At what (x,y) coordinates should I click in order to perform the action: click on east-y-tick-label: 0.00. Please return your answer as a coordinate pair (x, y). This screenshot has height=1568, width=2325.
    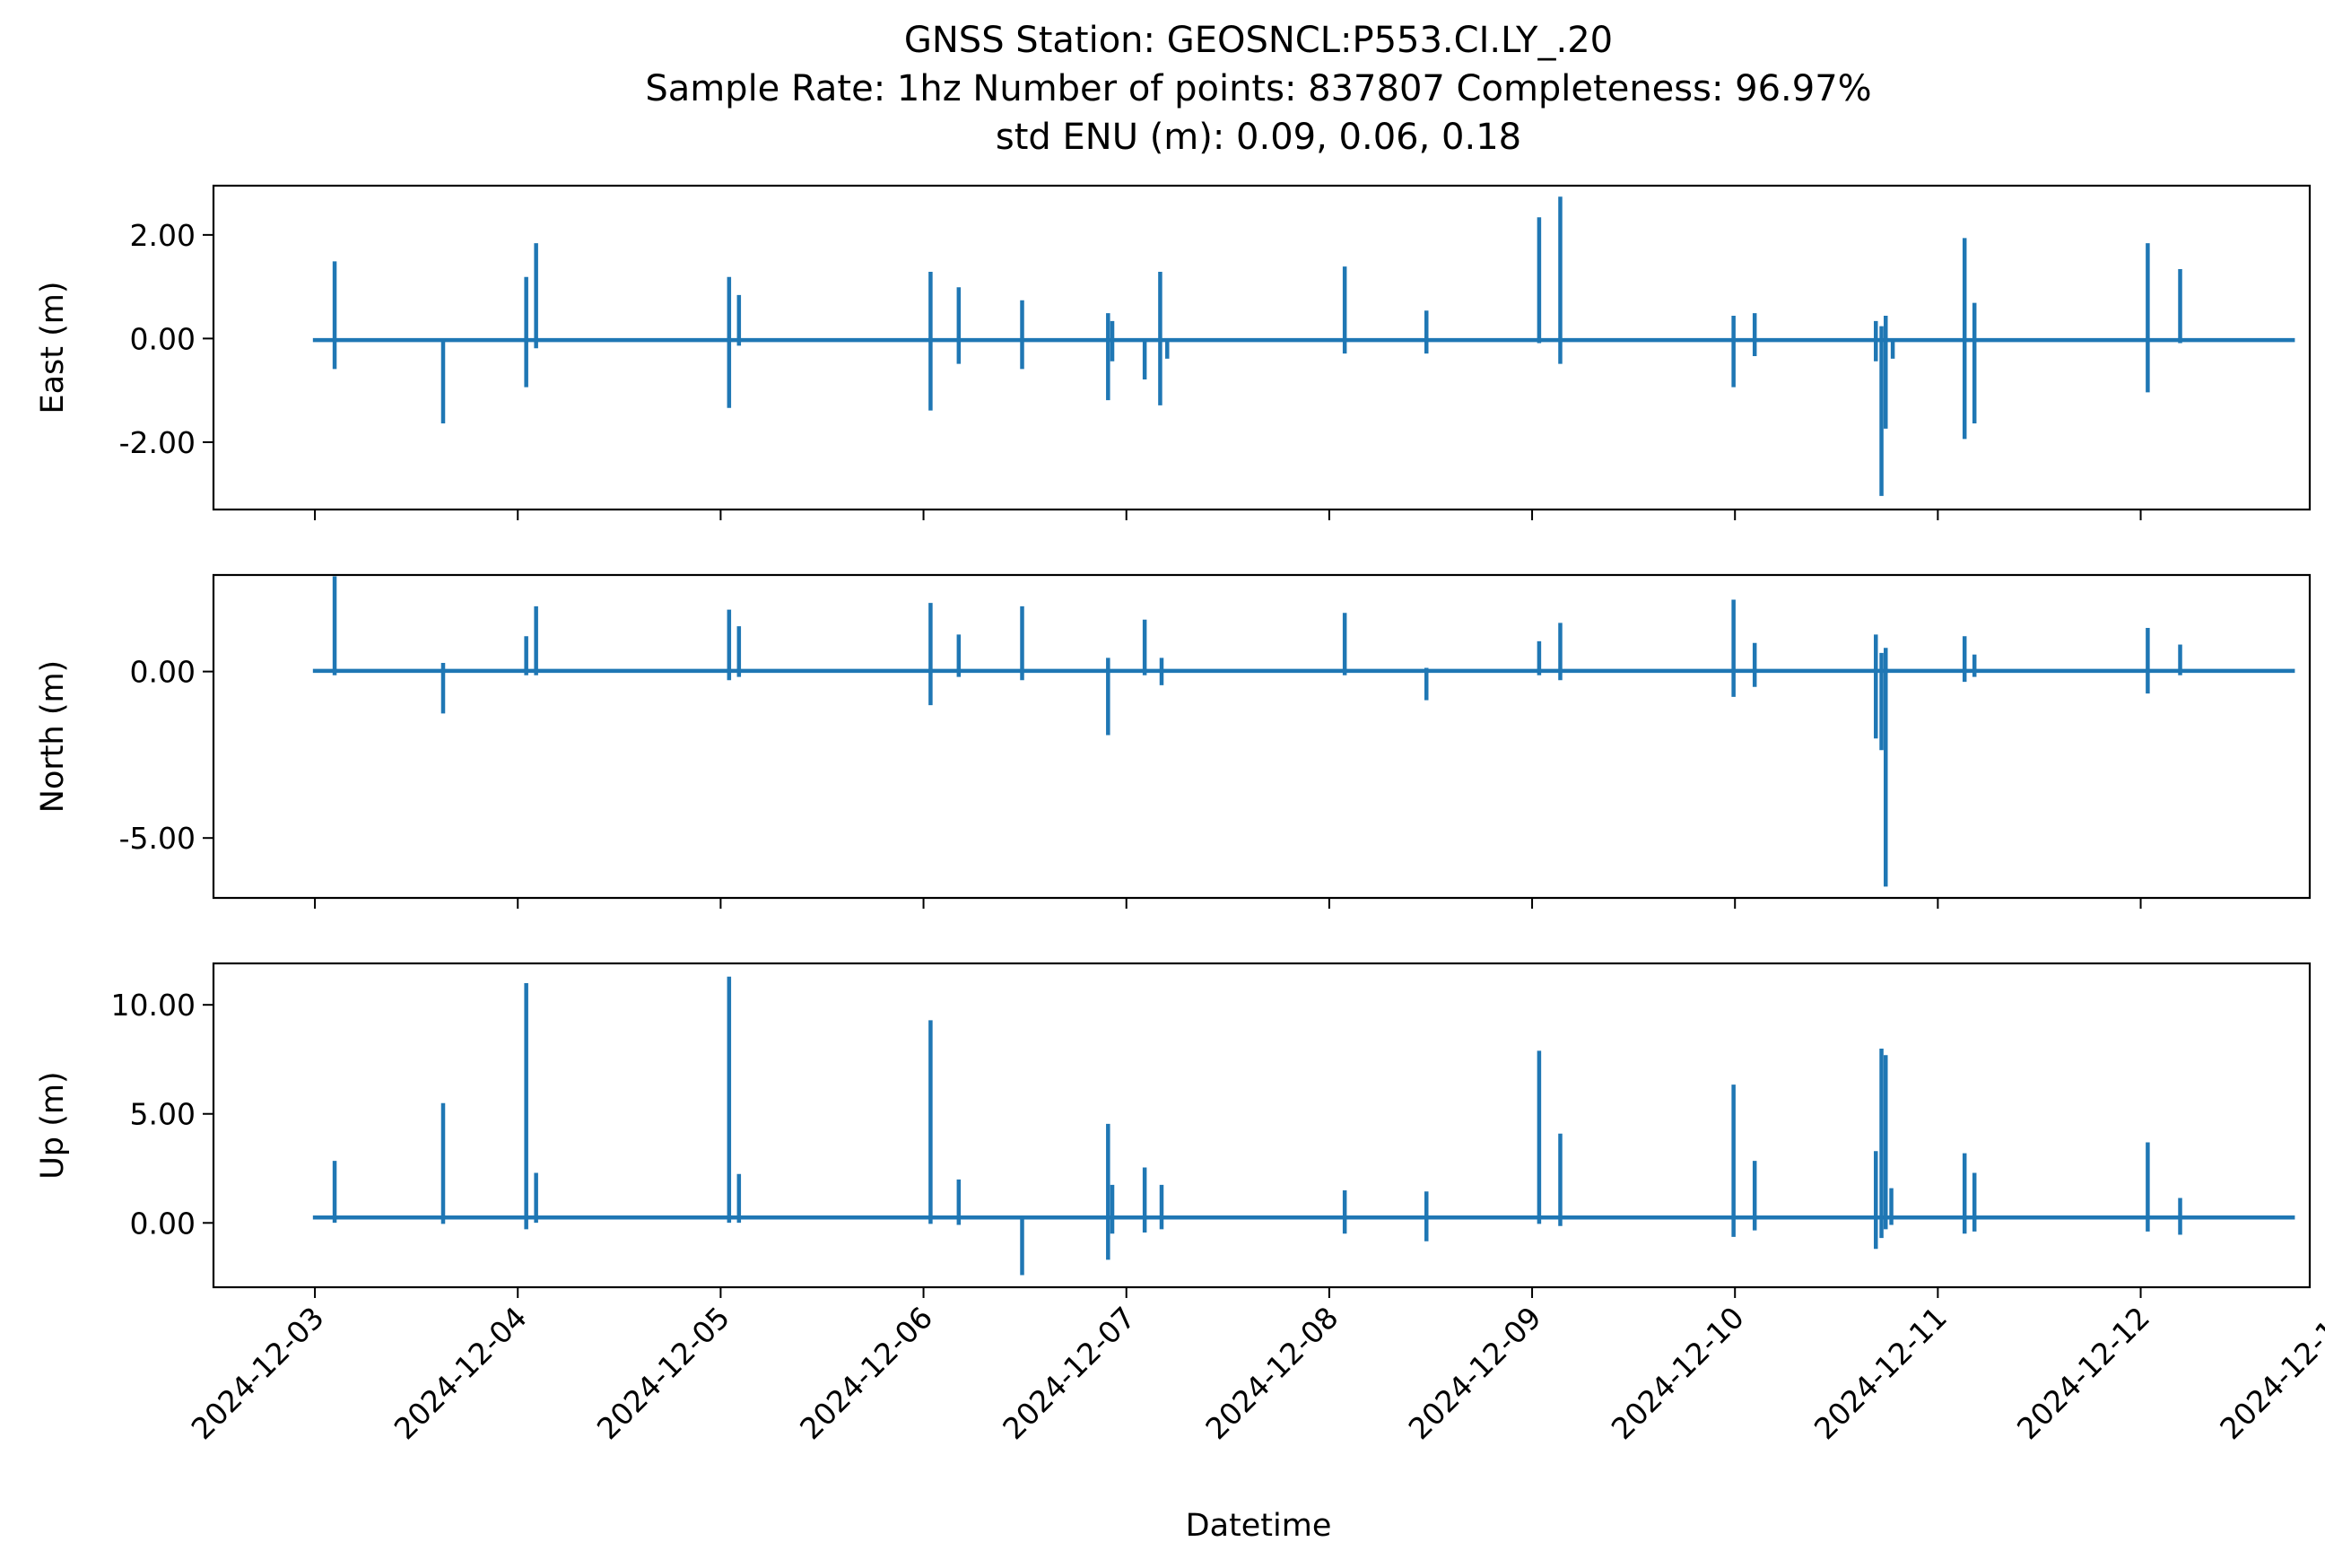
    Looking at the image, I should click on (163, 339).